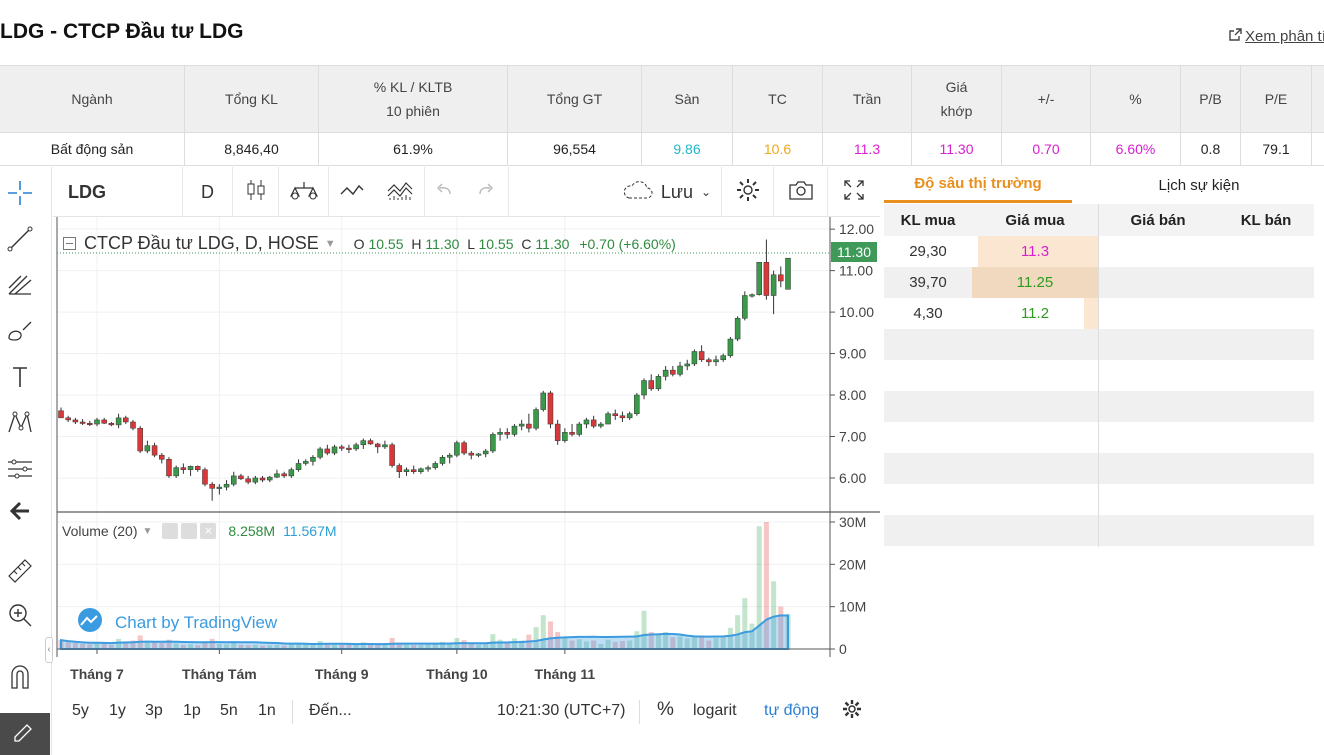 Image resolution: width=1324 pixels, height=755 pixels. I want to click on snapshot-button, so click(801, 192).